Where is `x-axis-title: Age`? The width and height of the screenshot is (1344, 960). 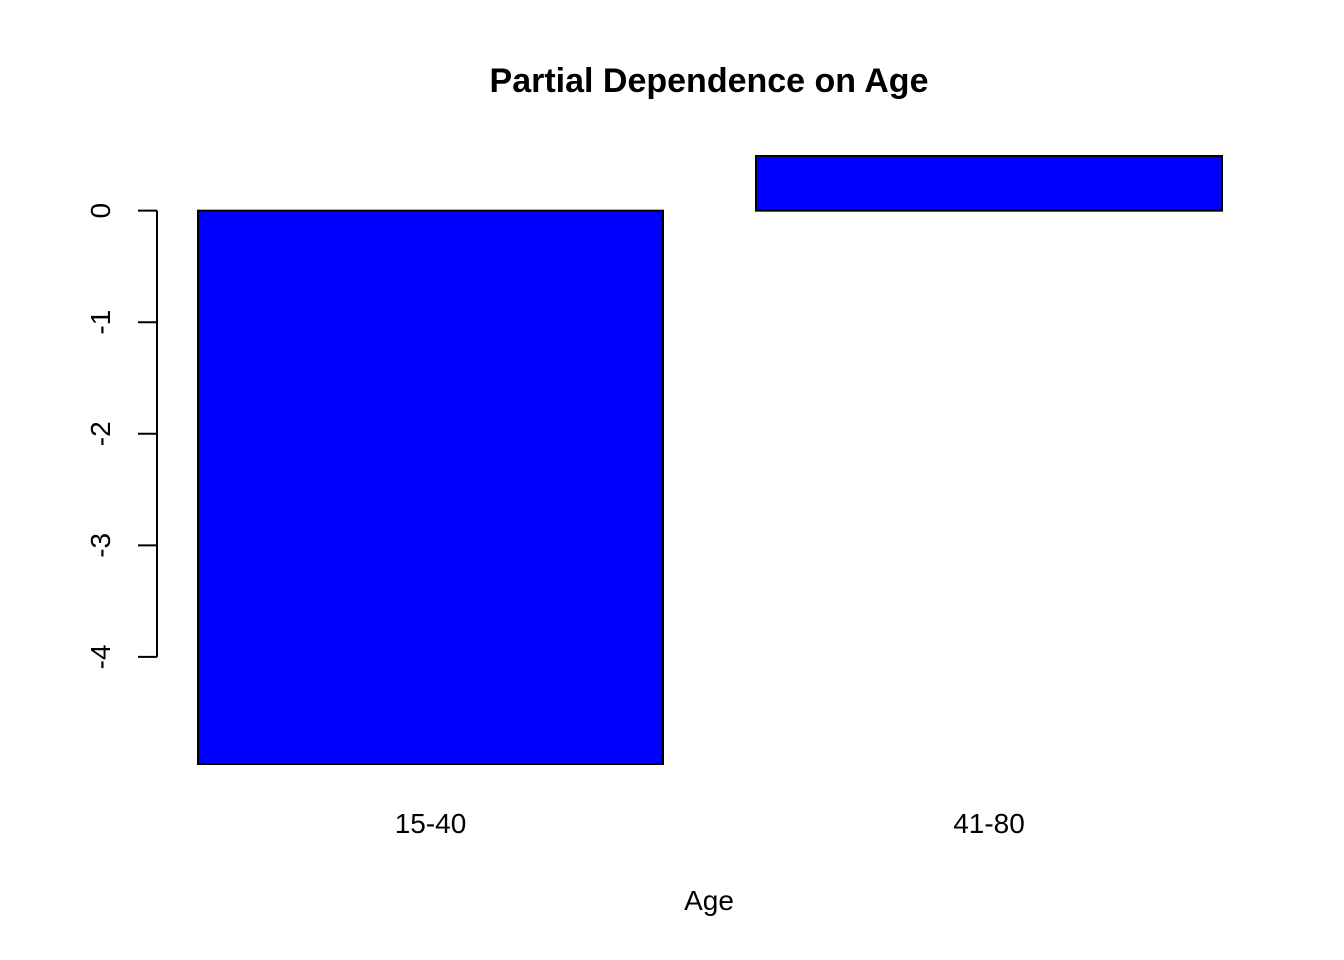
x-axis-title: Age is located at coordinates (709, 900).